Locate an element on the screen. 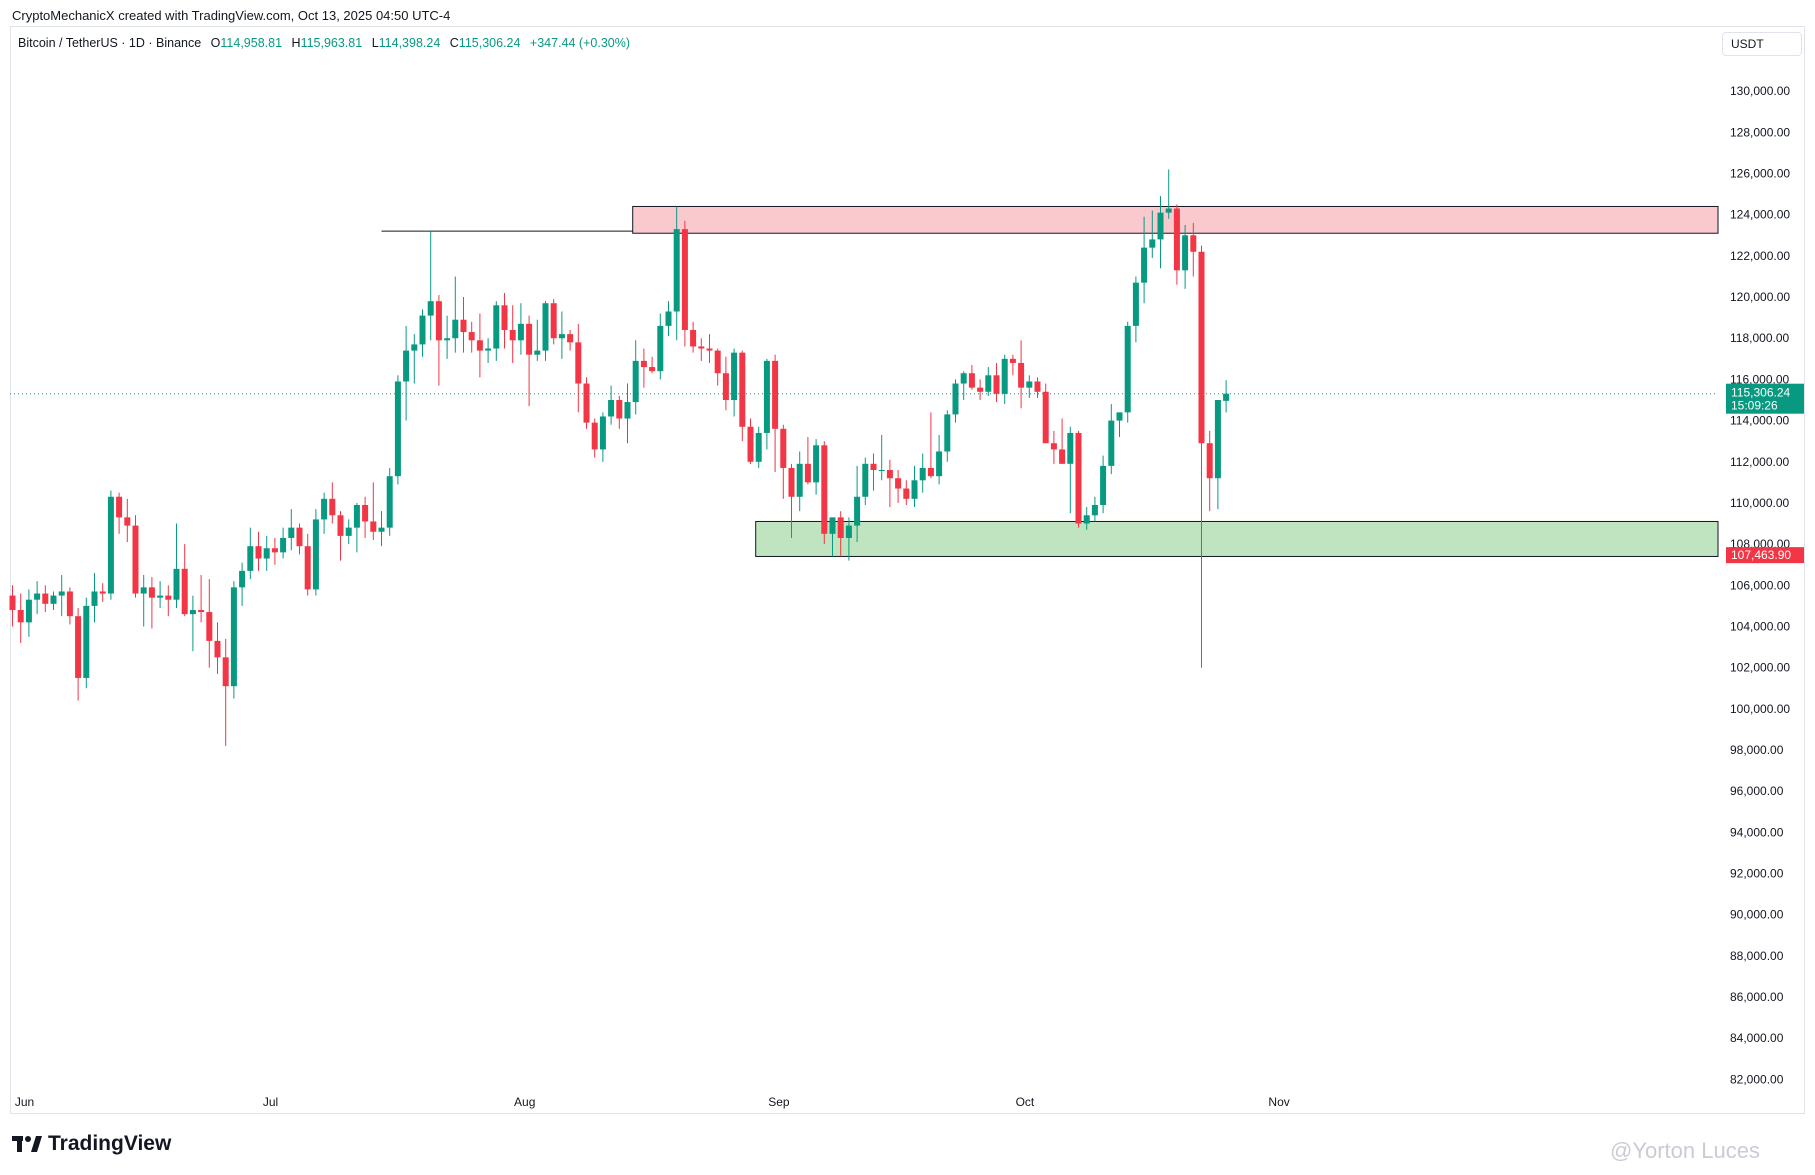  y-tick-label: 90,000.00 is located at coordinates (1757, 915).